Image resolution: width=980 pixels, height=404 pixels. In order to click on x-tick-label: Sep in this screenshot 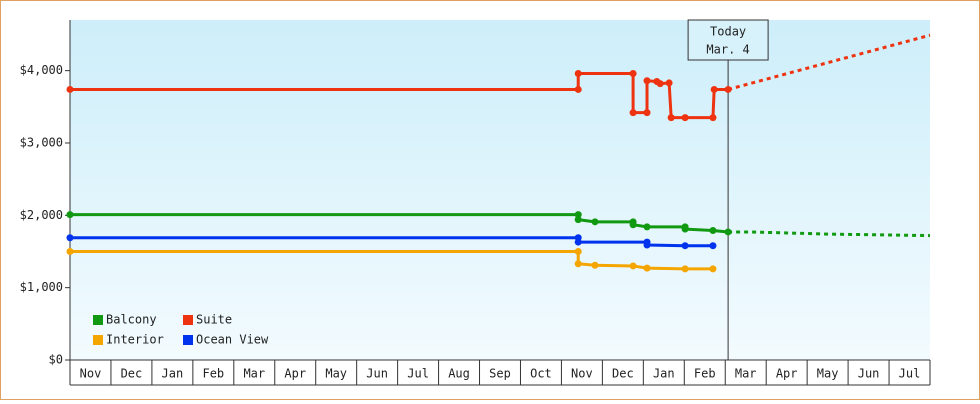, I will do `click(500, 374)`.